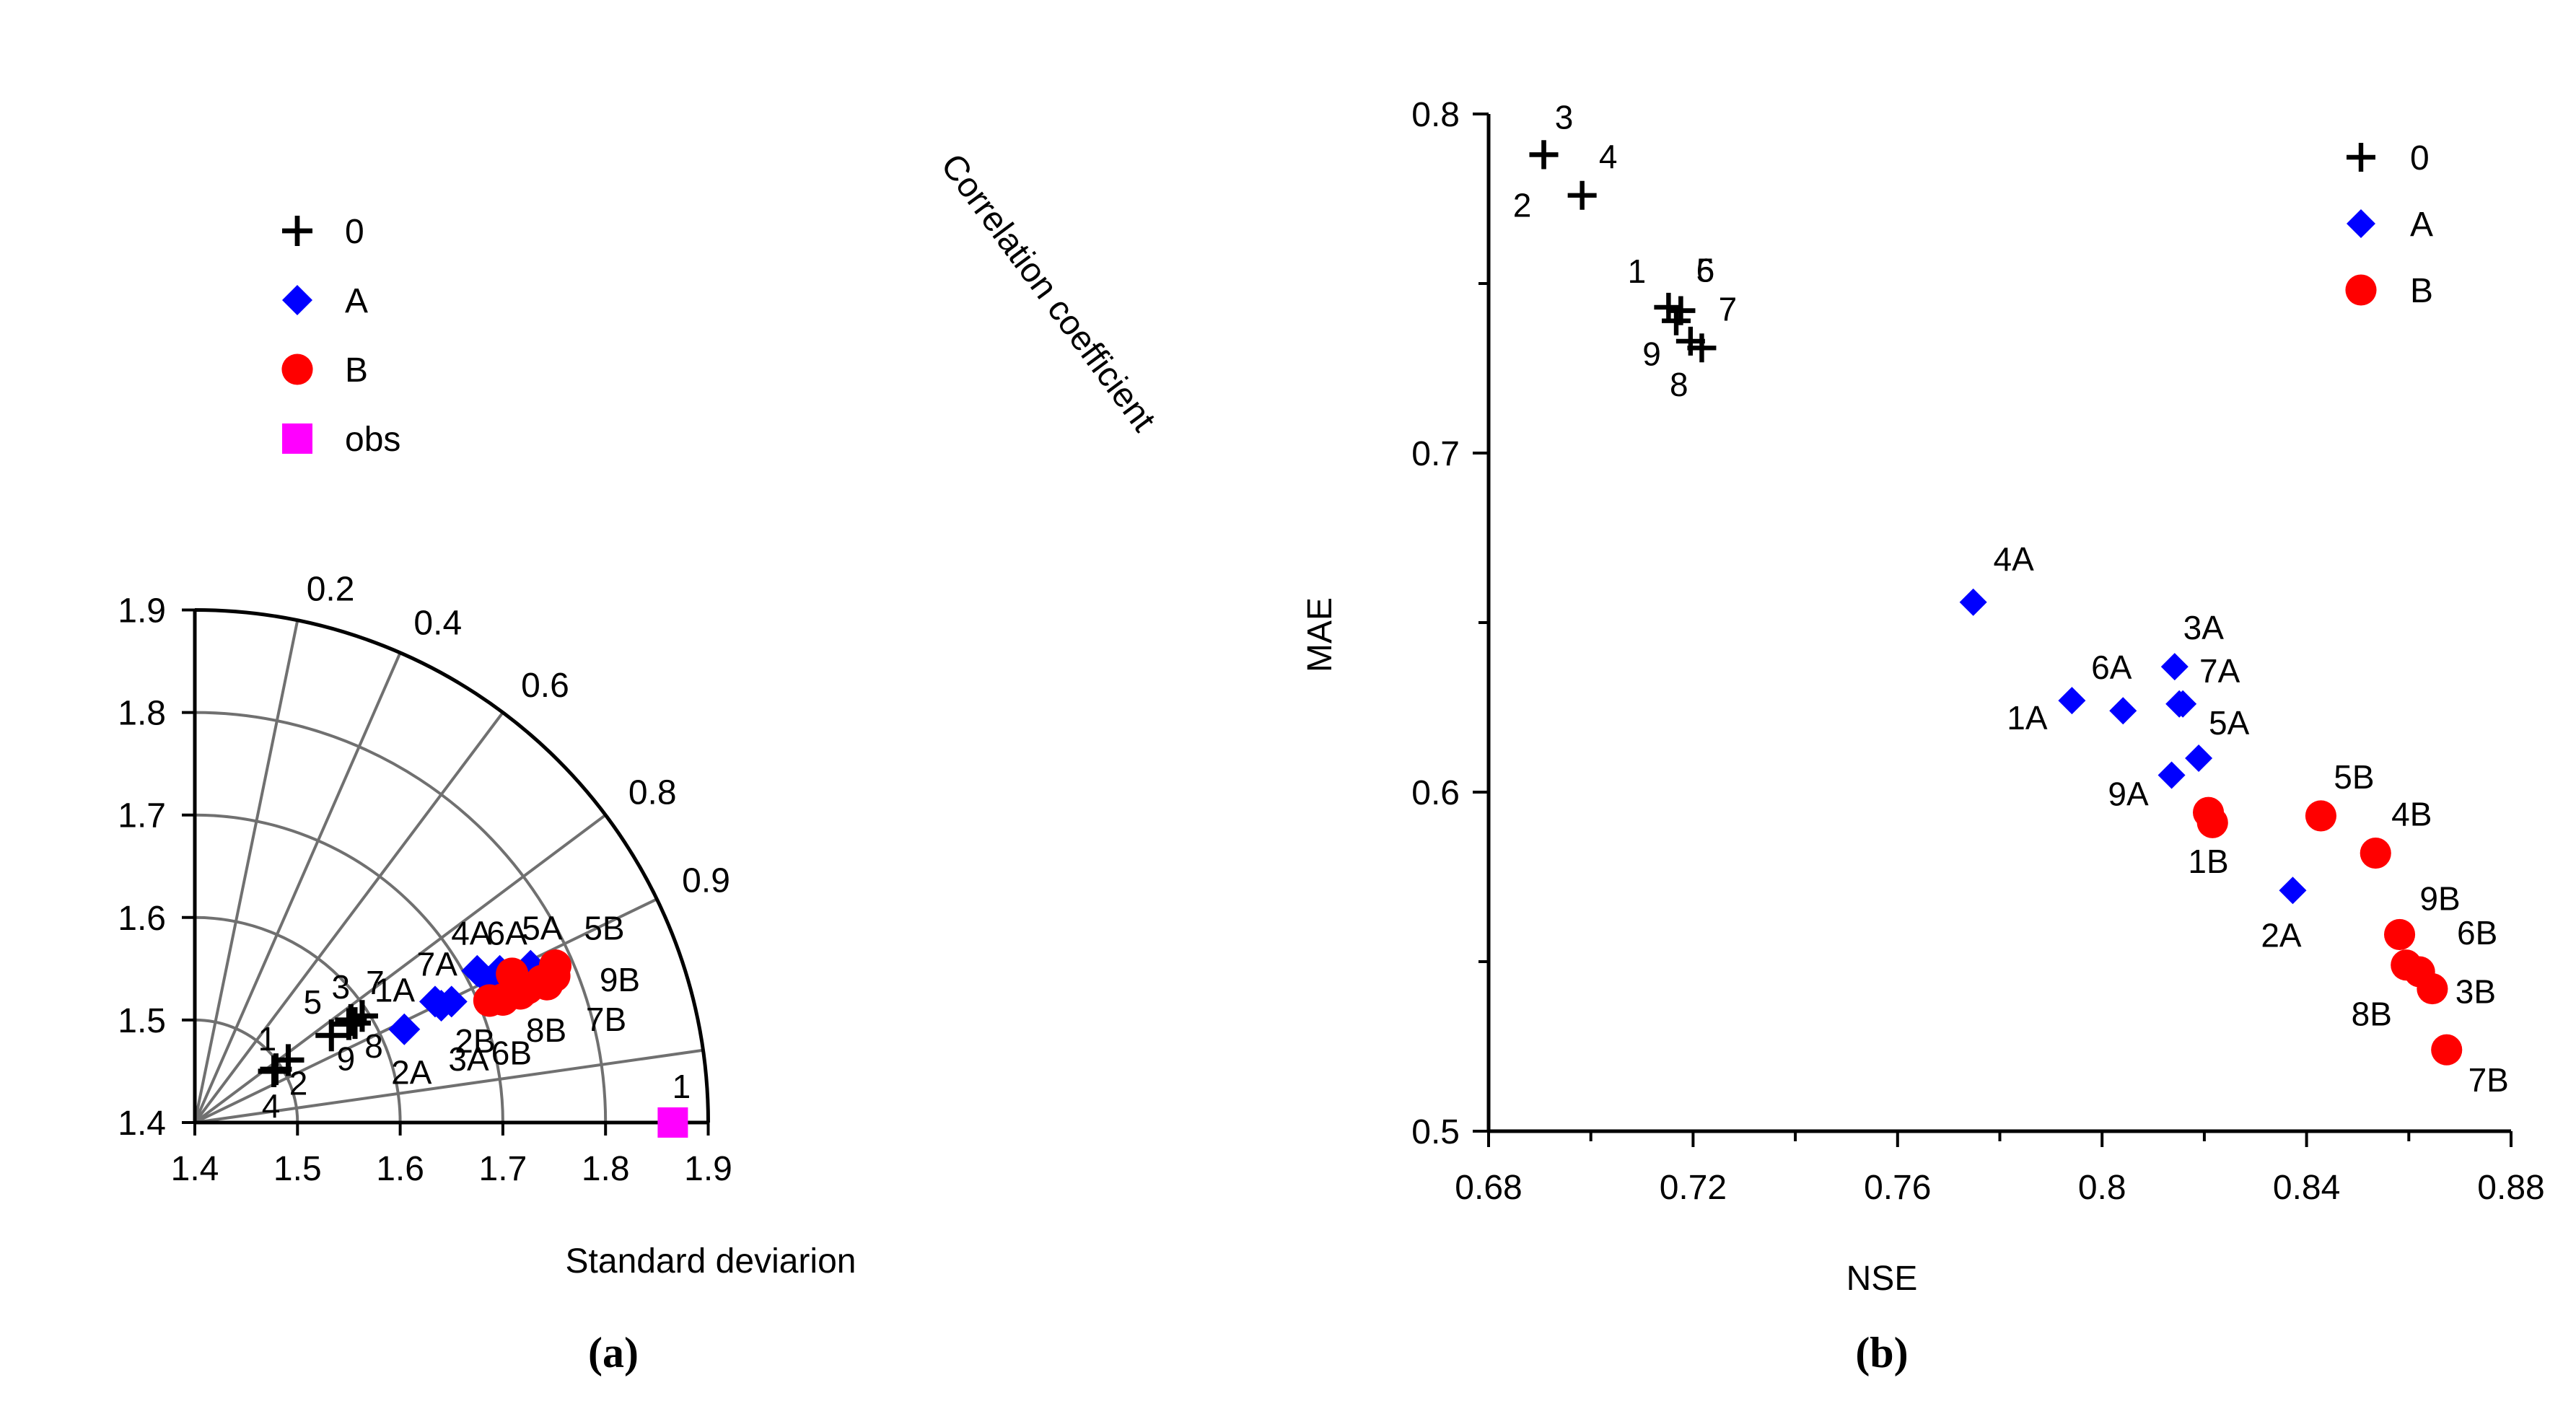 The height and width of the screenshot is (1401, 2576). Describe the element at coordinates (142, 816) in the screenshot. I see `y-tick-label: 1.7` at that location.